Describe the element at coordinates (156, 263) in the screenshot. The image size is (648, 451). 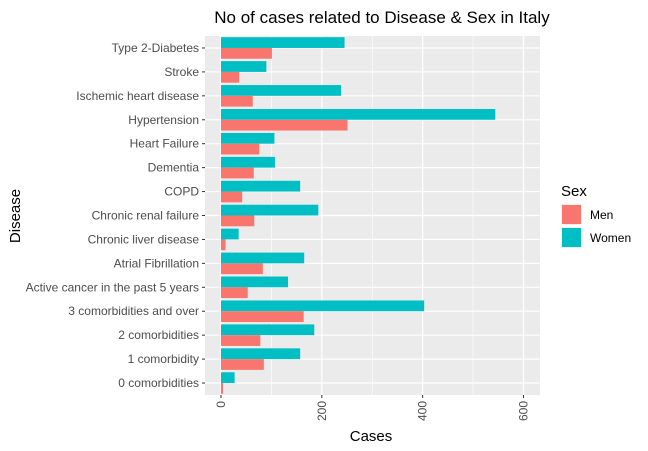
I see `y-tick-label: Atrial Fibrillation` at that location.